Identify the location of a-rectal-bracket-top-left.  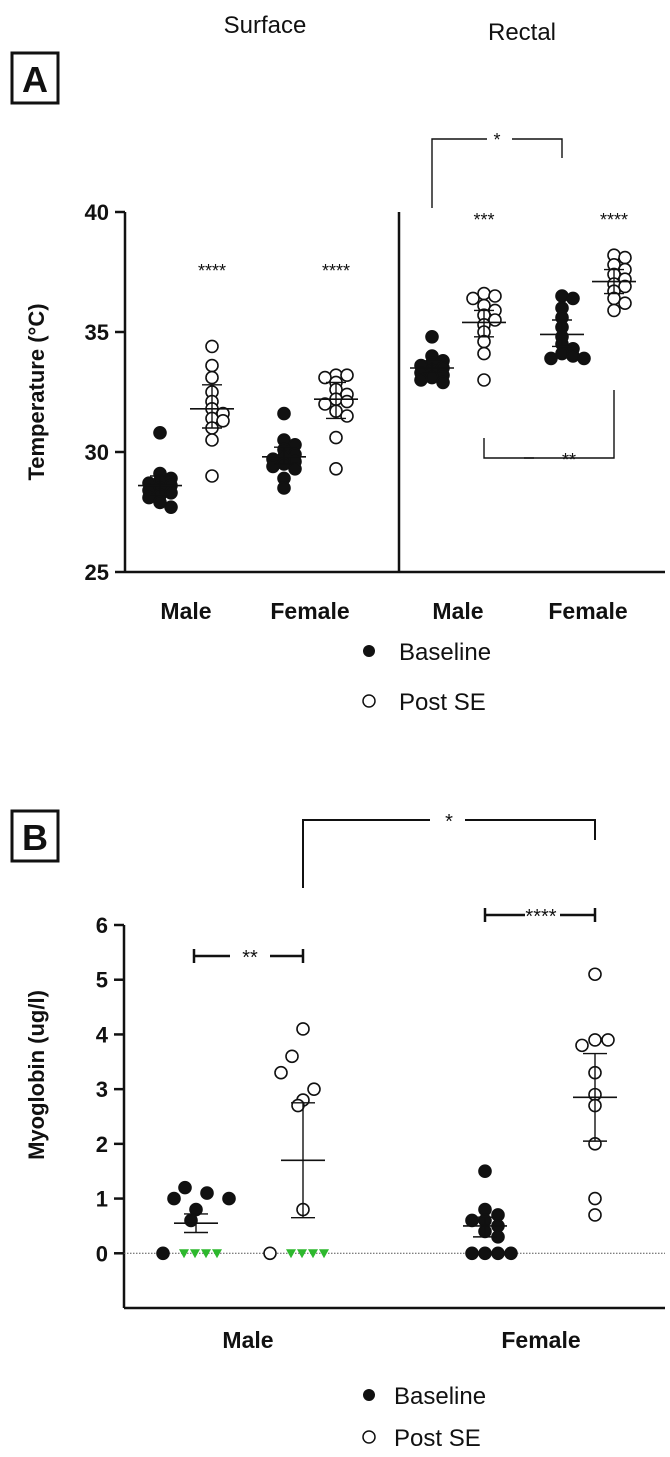
(459, 173).